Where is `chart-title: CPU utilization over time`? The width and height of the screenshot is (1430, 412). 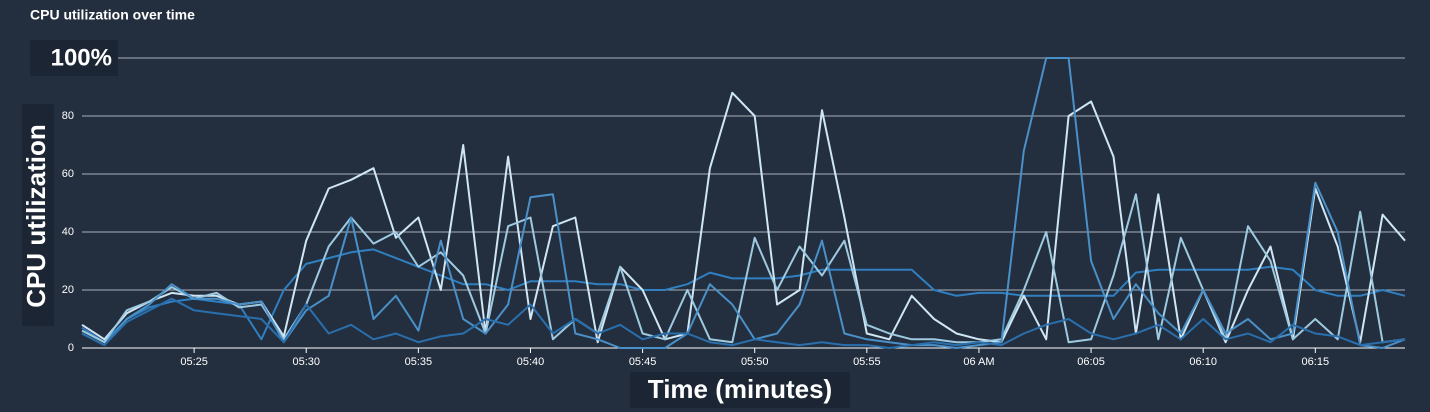 chart-title: CPU utilization over time is located at coordinates (112, 15).